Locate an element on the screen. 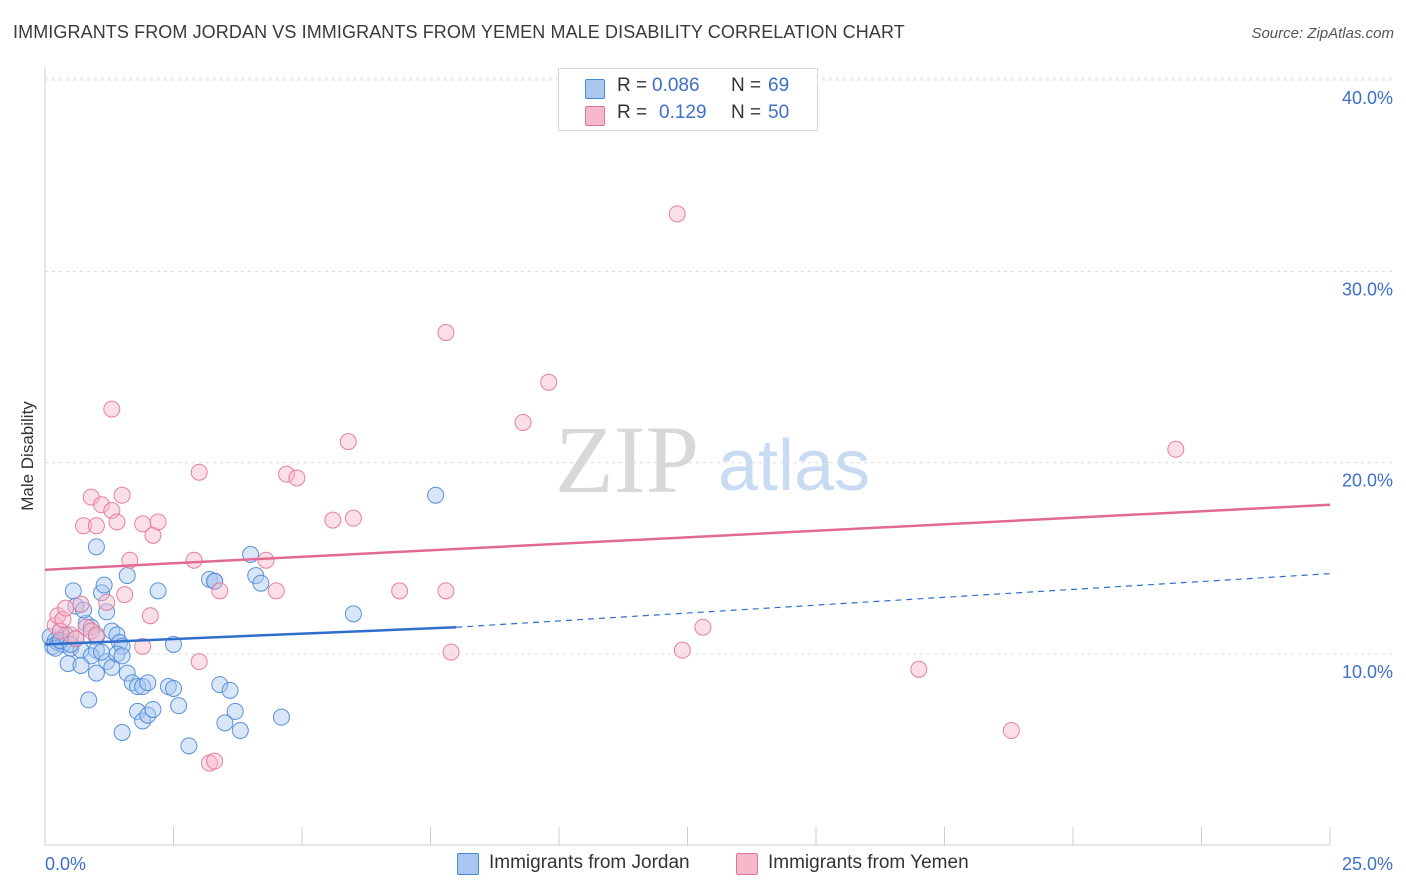 This screenshot has height=892, width=1406. y-tick-label: 40.0% is located at coordinates (1367, 98).